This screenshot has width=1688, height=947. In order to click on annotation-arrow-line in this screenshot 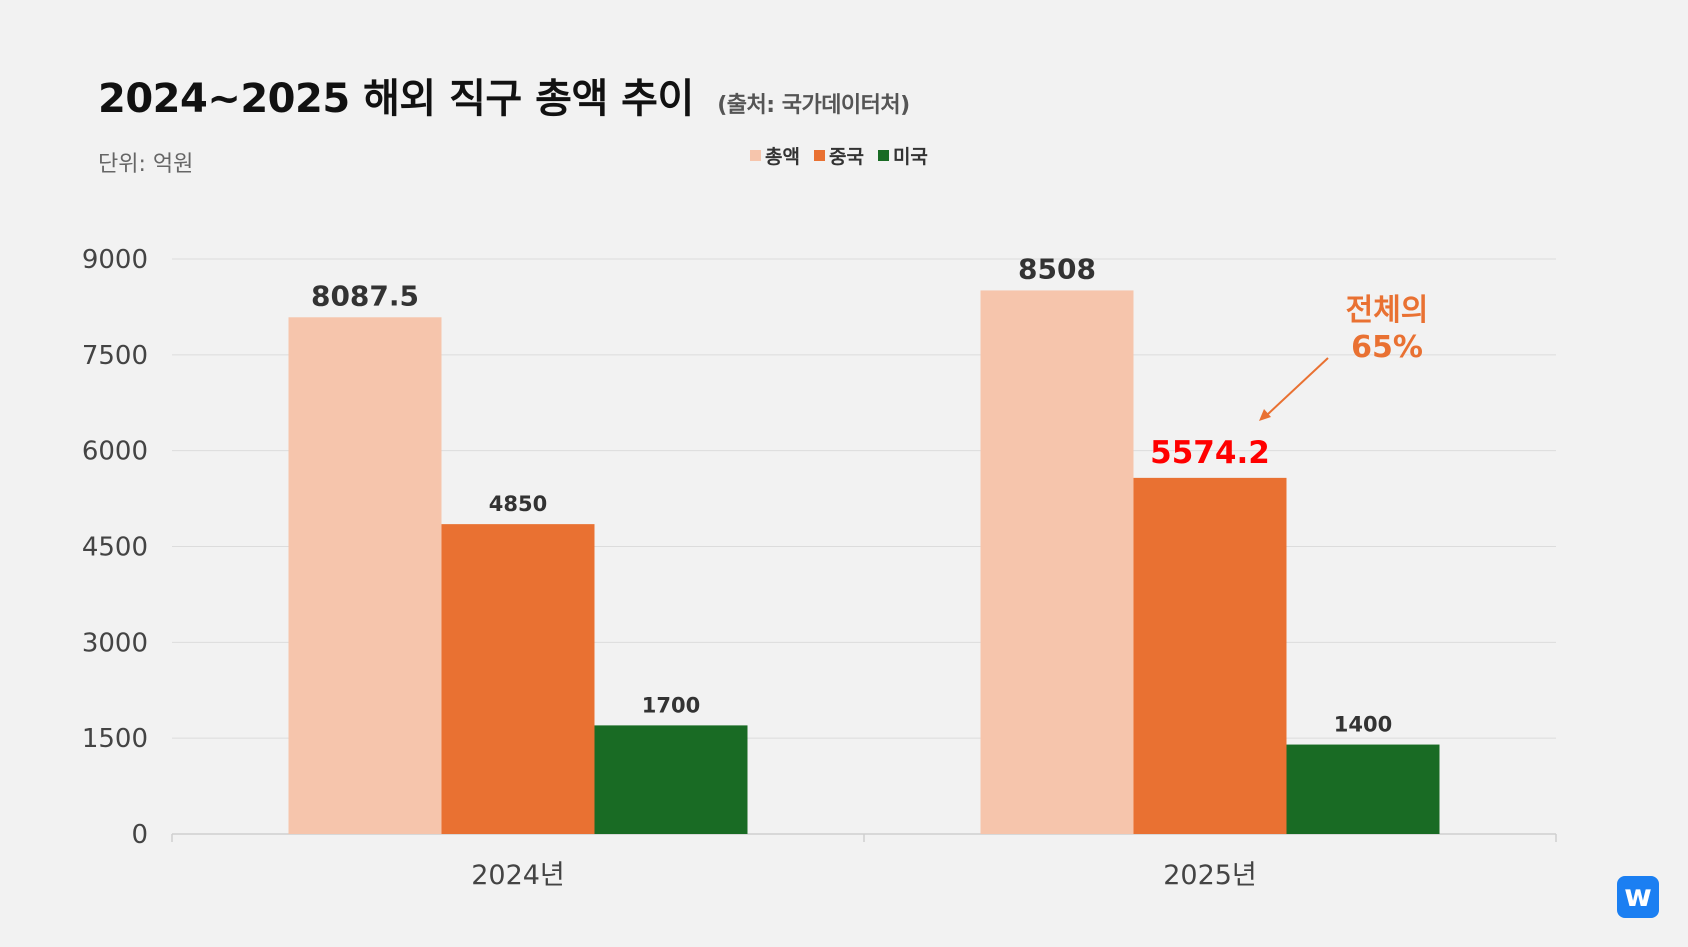, I will do `click(1298, 386)`.